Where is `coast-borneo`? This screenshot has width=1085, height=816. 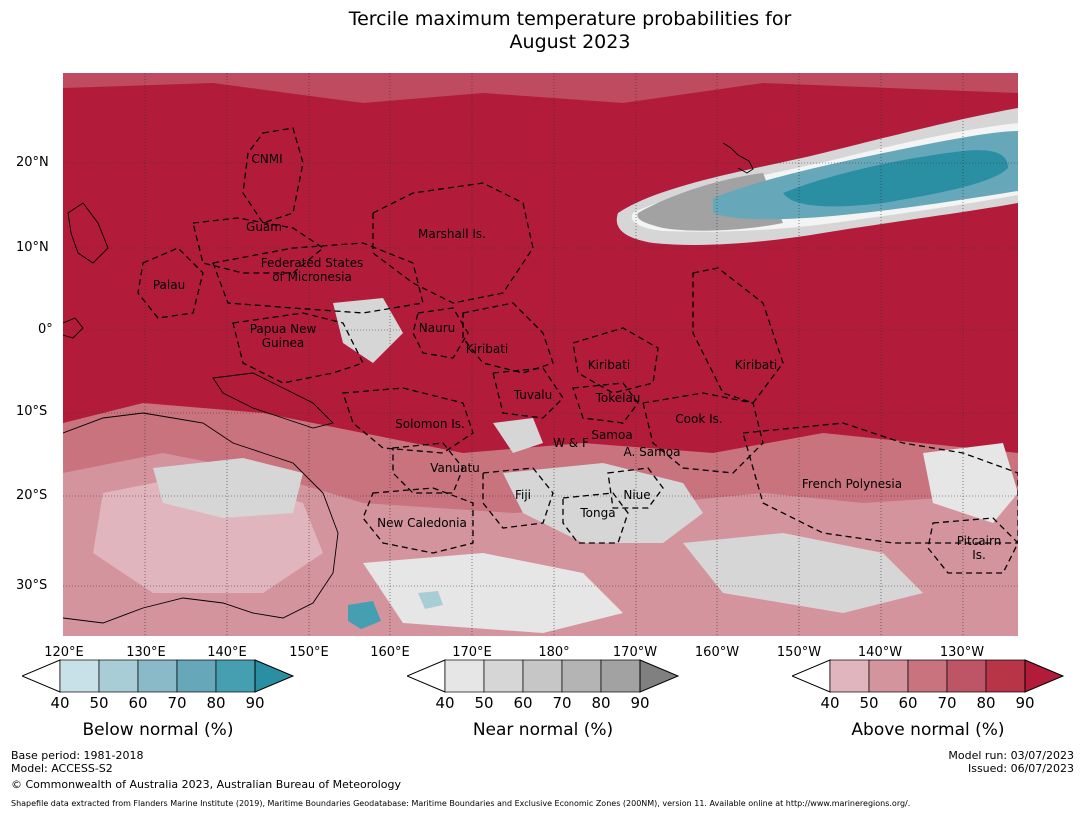
coast-borneo is located at coordinates (73, 328).